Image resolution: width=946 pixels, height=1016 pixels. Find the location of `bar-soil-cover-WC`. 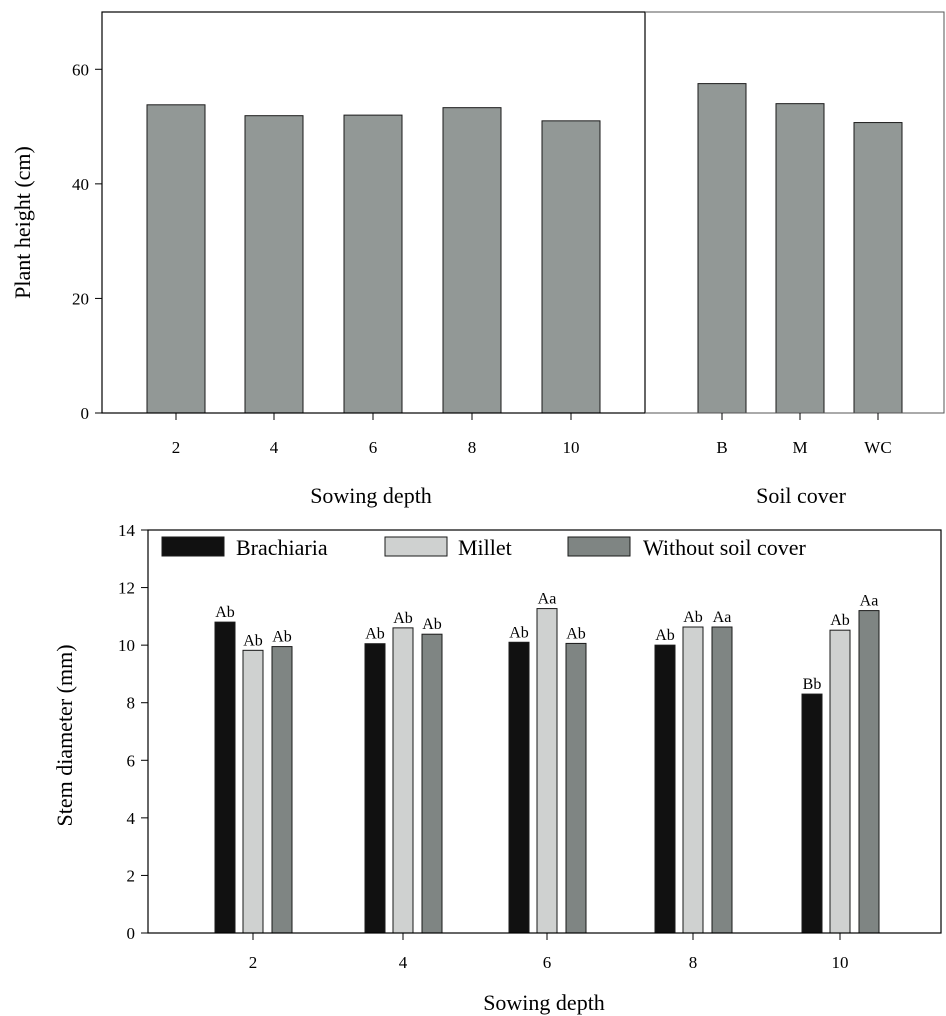

bar-soil-cover-WC is located at coordinates (878, 268).